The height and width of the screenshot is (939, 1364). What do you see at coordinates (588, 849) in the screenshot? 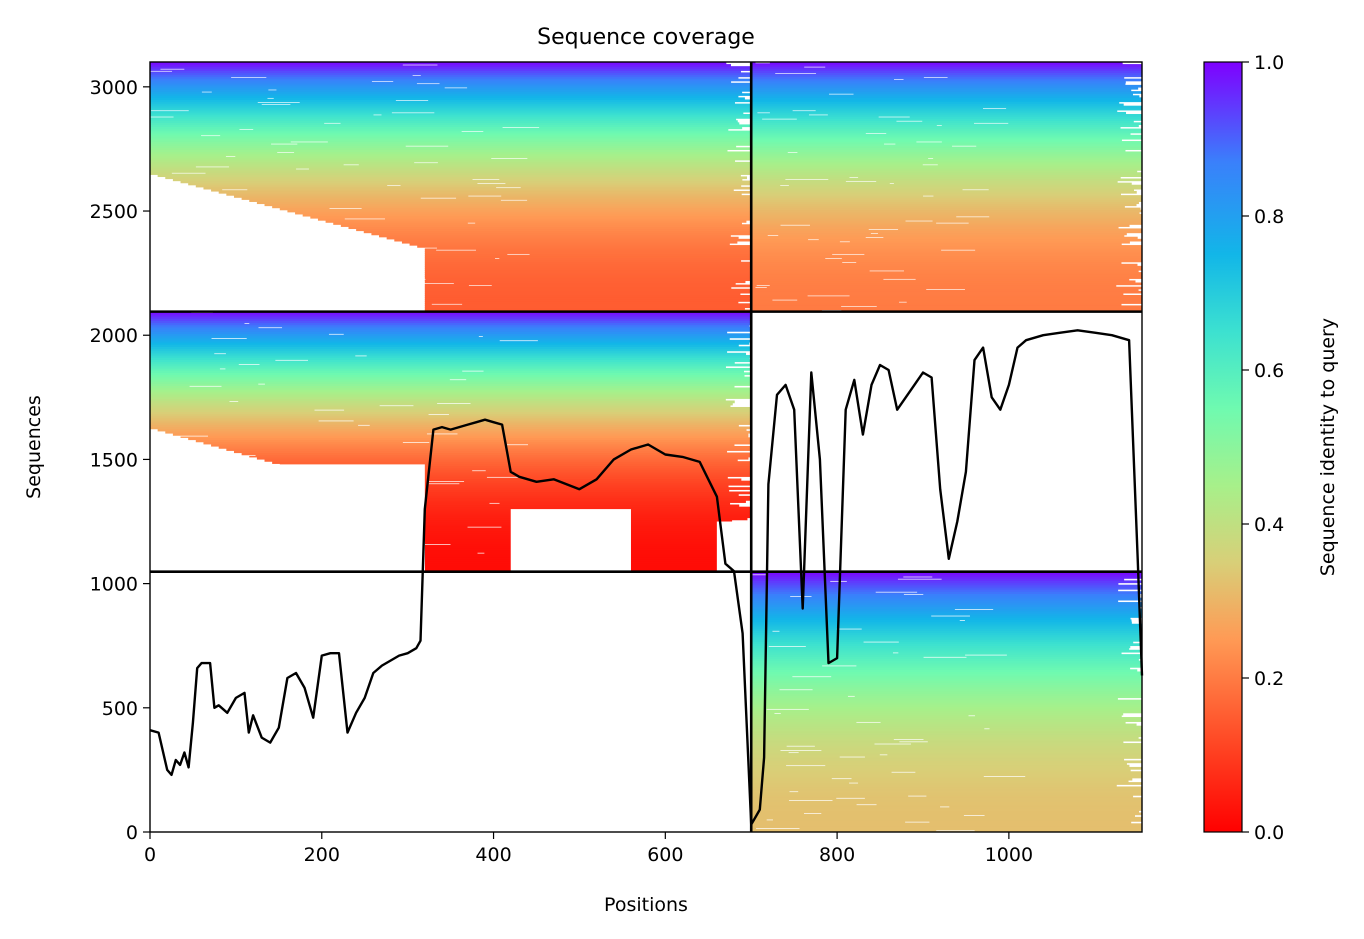
I see `x-axis-ticks: 0 200 400 600 800 1000` at bounding box center [588, 849].